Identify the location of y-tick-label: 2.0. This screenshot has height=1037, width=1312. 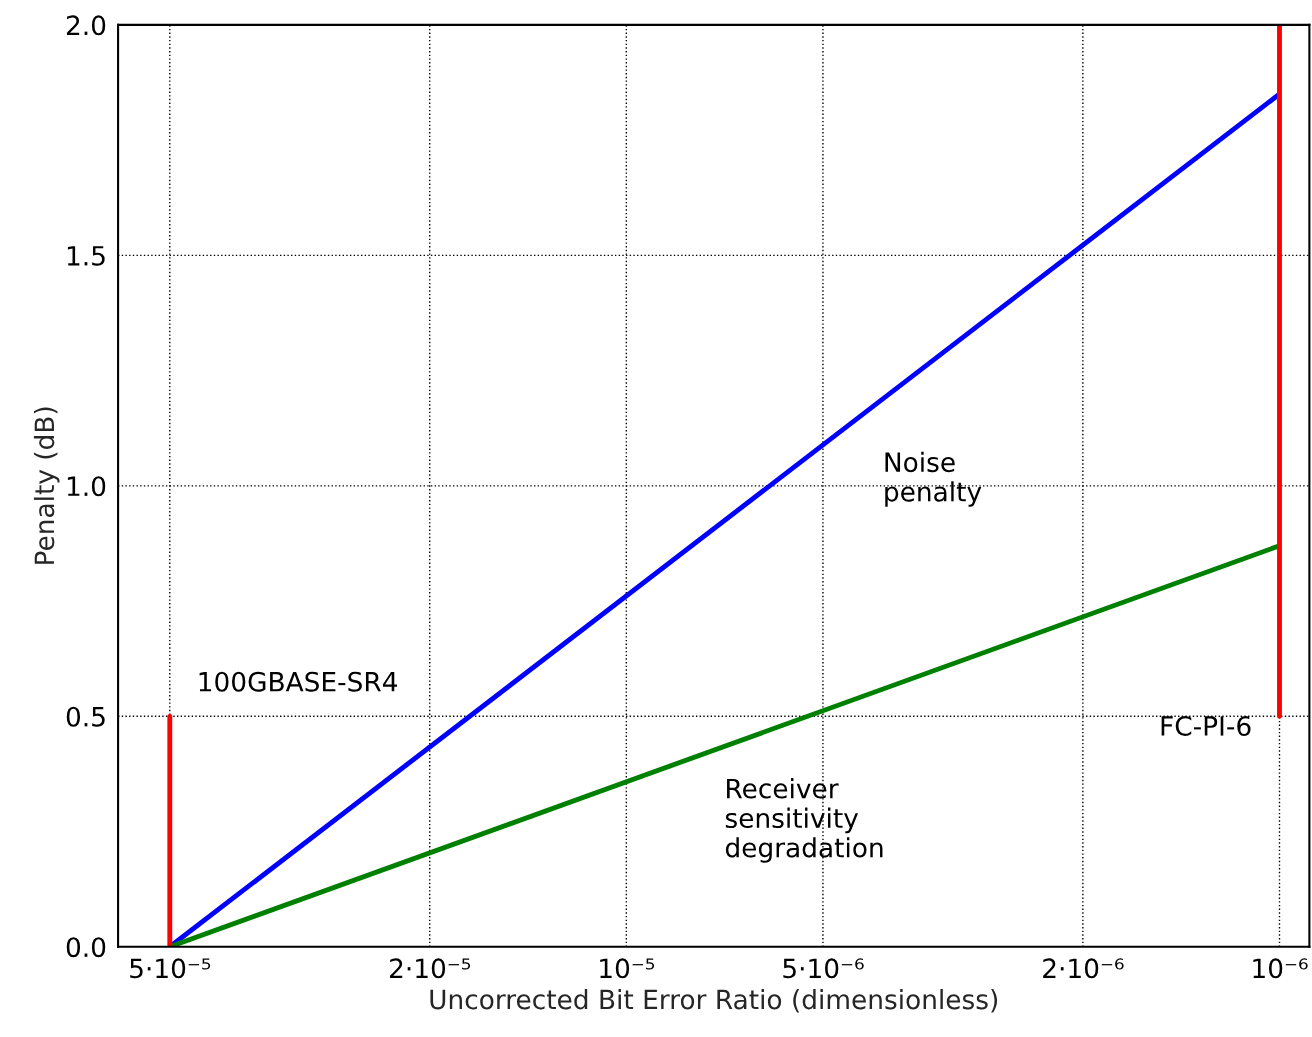
(86, 25).